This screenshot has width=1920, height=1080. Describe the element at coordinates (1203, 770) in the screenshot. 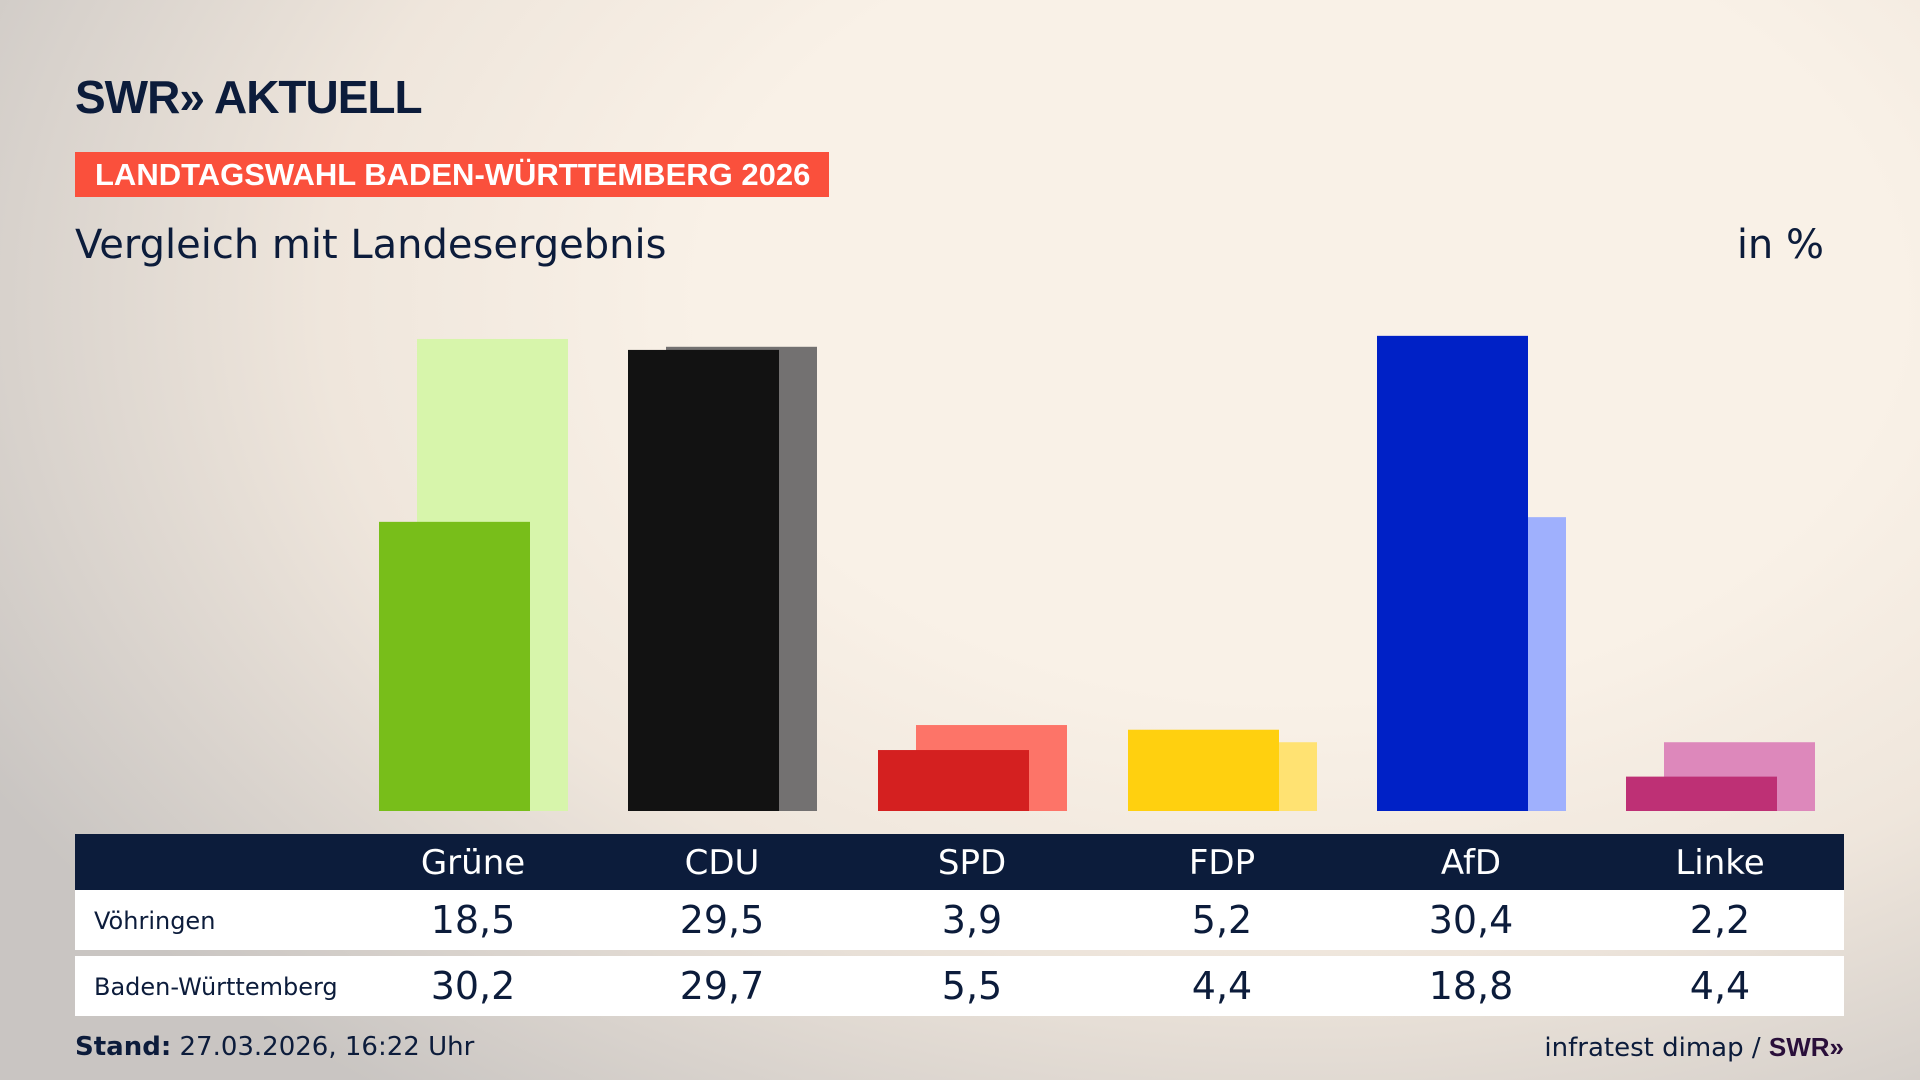

I see `bar-voehringen-fdp` at that location.